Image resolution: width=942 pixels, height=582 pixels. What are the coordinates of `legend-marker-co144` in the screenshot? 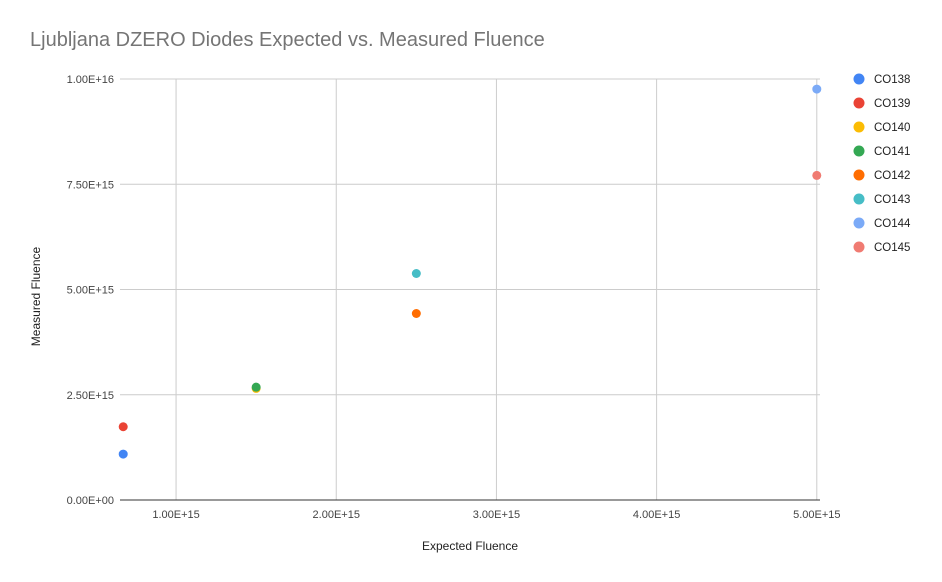 It's located at (859, 223).